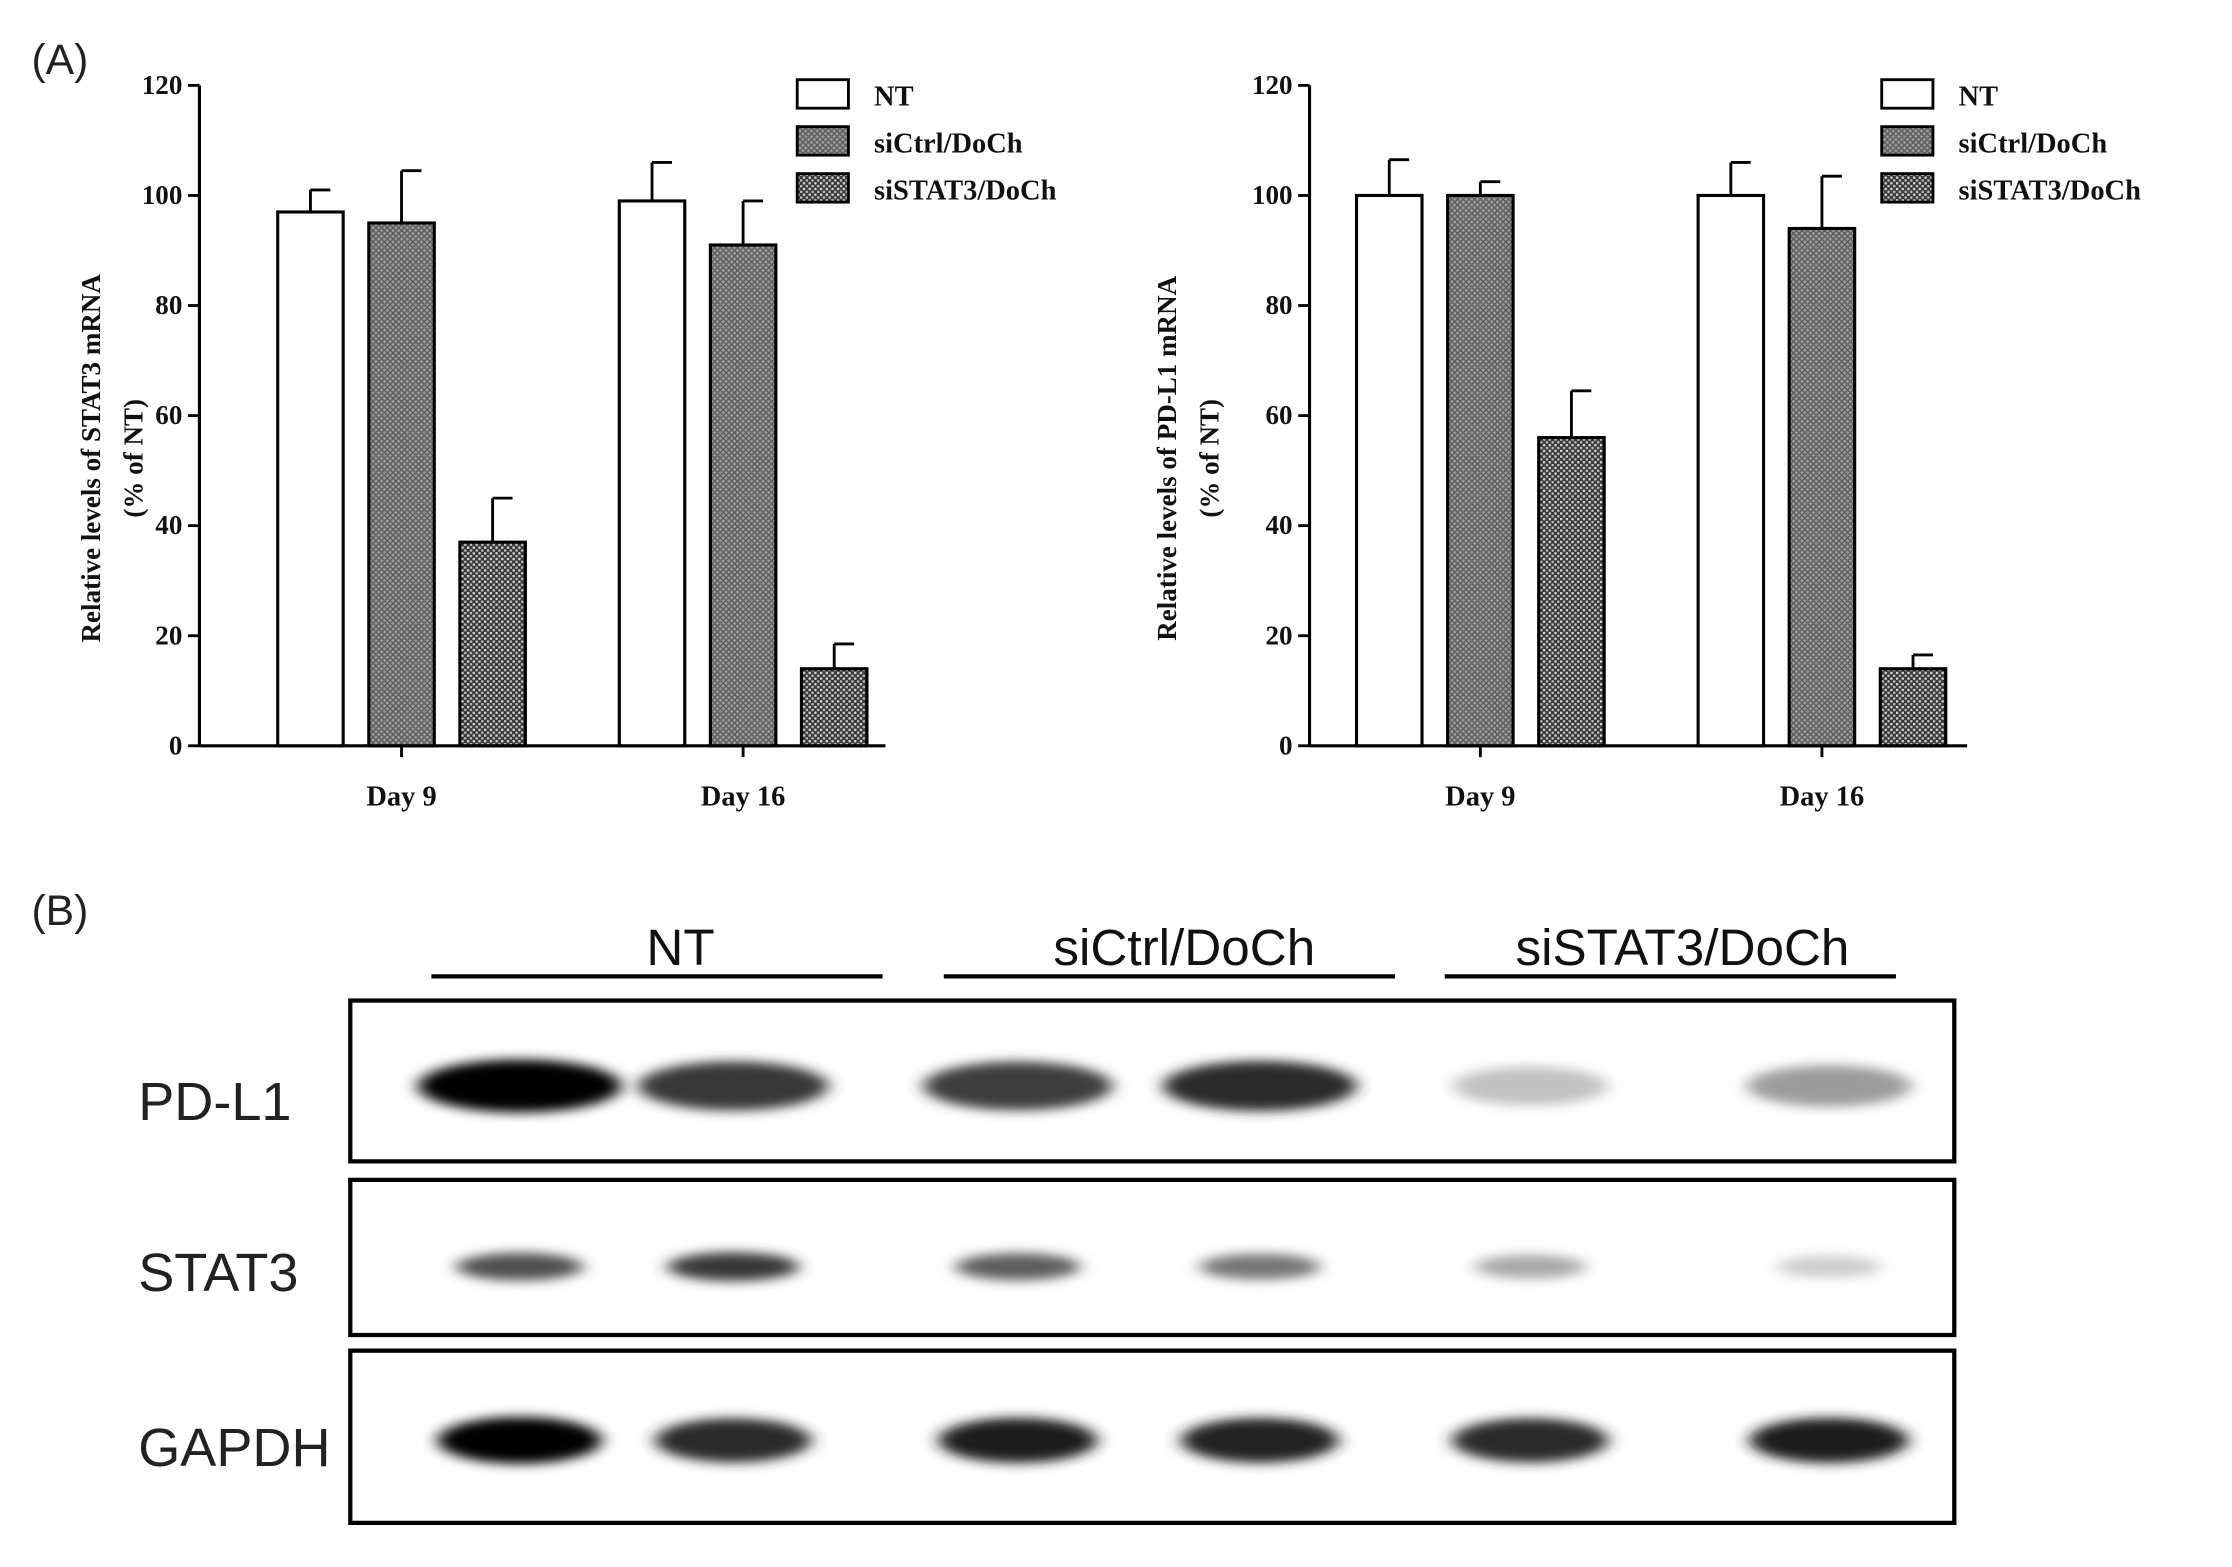 The height and width of the screenshot is (1567, 2232). Describe the element at coordinates (234, 1448) in the screenshot. I see `blot-row-label-gapdh: GAPDH` at that location.